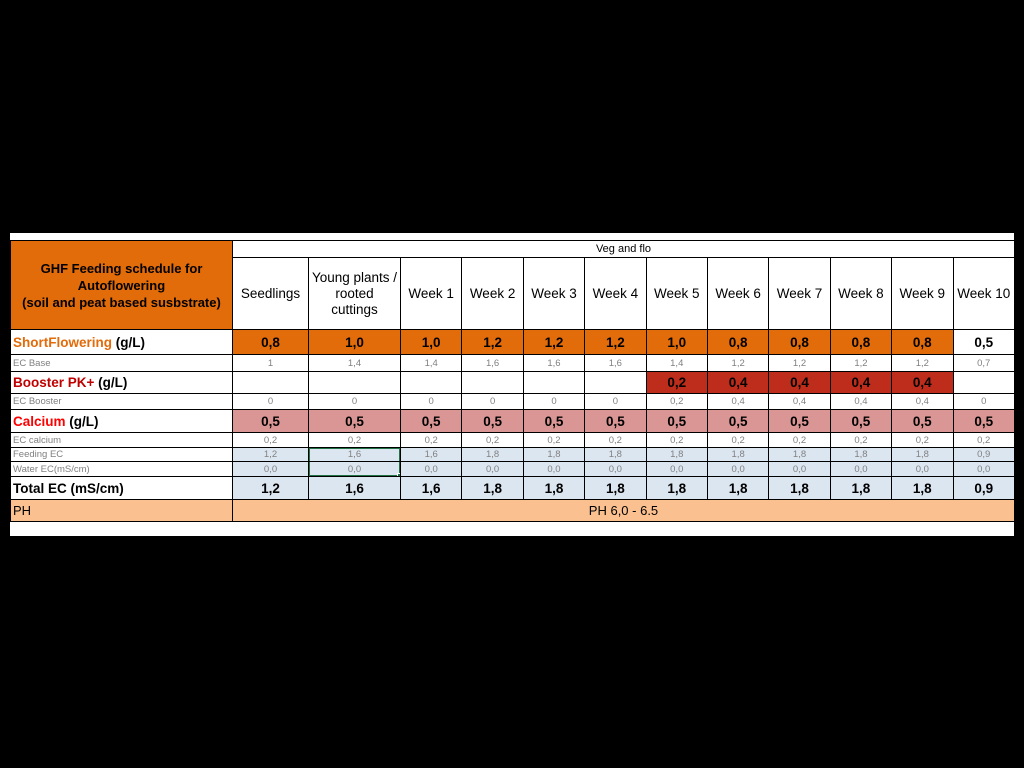 The height and width of the screenshot is (768, 1024). I want to click on cell-ec-calcium-col-11: 0,2, so click(983, 440).